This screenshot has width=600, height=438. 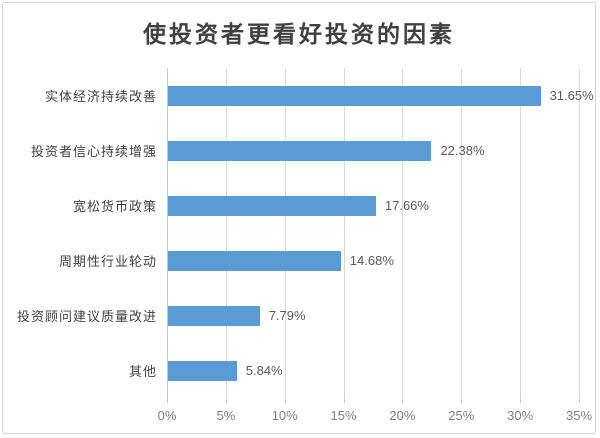 I want to click on value-label: 31.65%, so click(x=571, y=95).